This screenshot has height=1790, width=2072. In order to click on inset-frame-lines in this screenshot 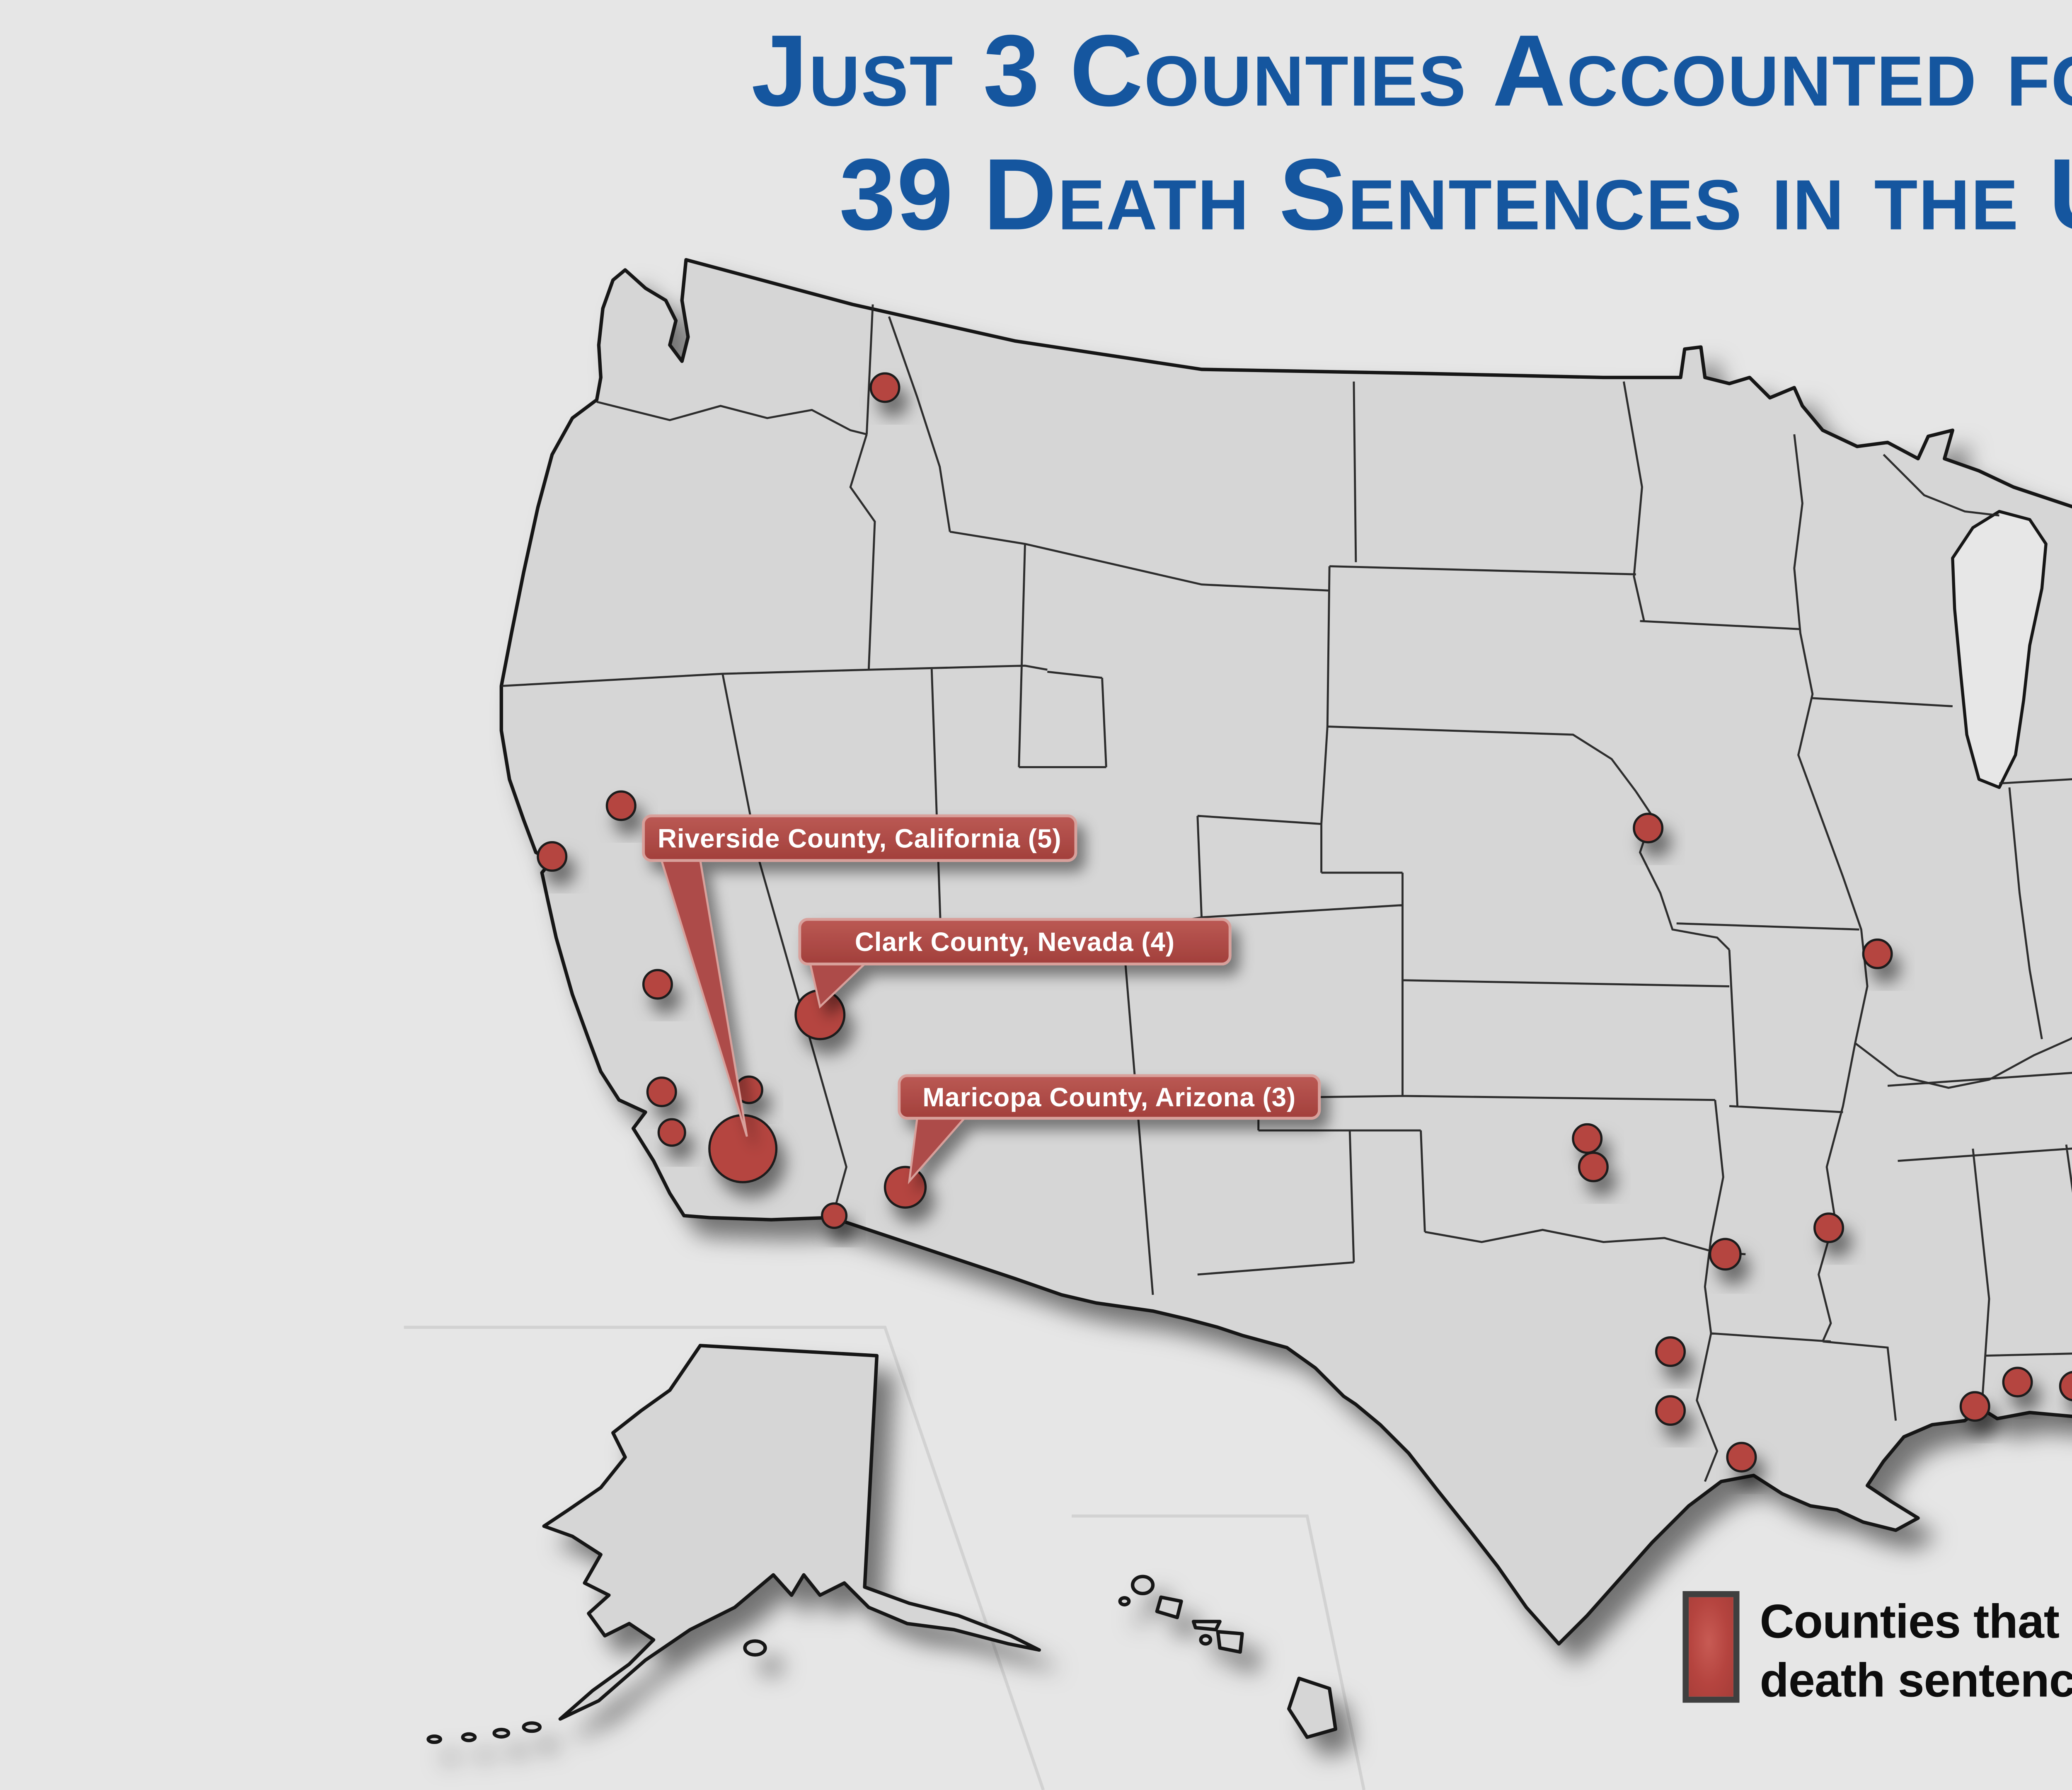, I will do `click(885, 1558)`.